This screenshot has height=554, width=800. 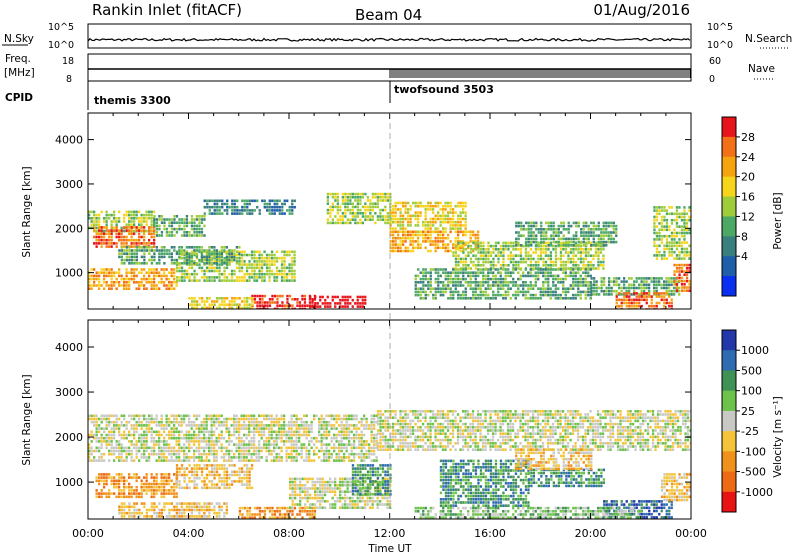 What do you see at coordinates (18, 59) in the screenshot?
I see `freq-label-1: Freq.` at bounding box center [18, 59].